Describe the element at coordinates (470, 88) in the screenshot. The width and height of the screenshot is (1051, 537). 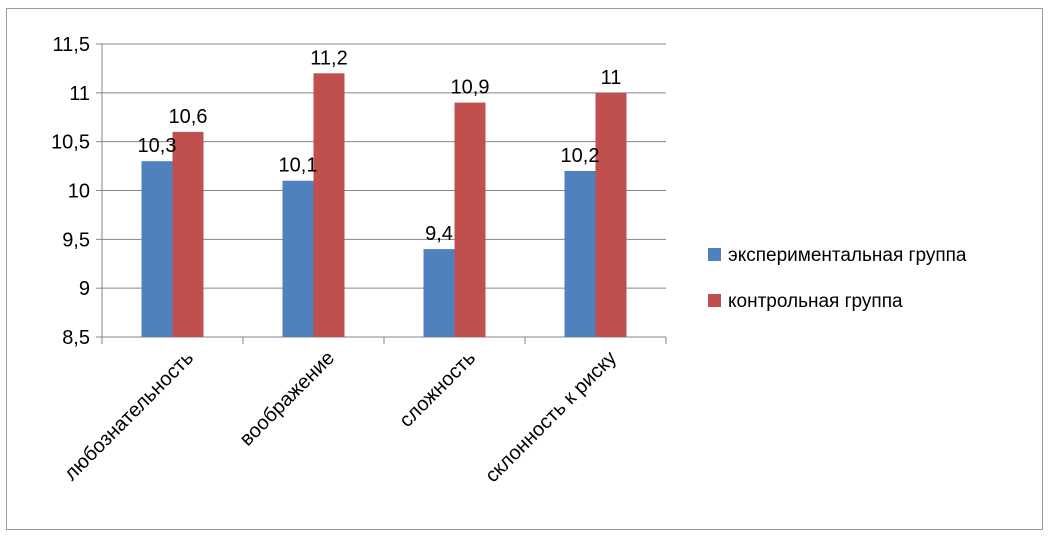
I see `data-label: 10,9` at that location.